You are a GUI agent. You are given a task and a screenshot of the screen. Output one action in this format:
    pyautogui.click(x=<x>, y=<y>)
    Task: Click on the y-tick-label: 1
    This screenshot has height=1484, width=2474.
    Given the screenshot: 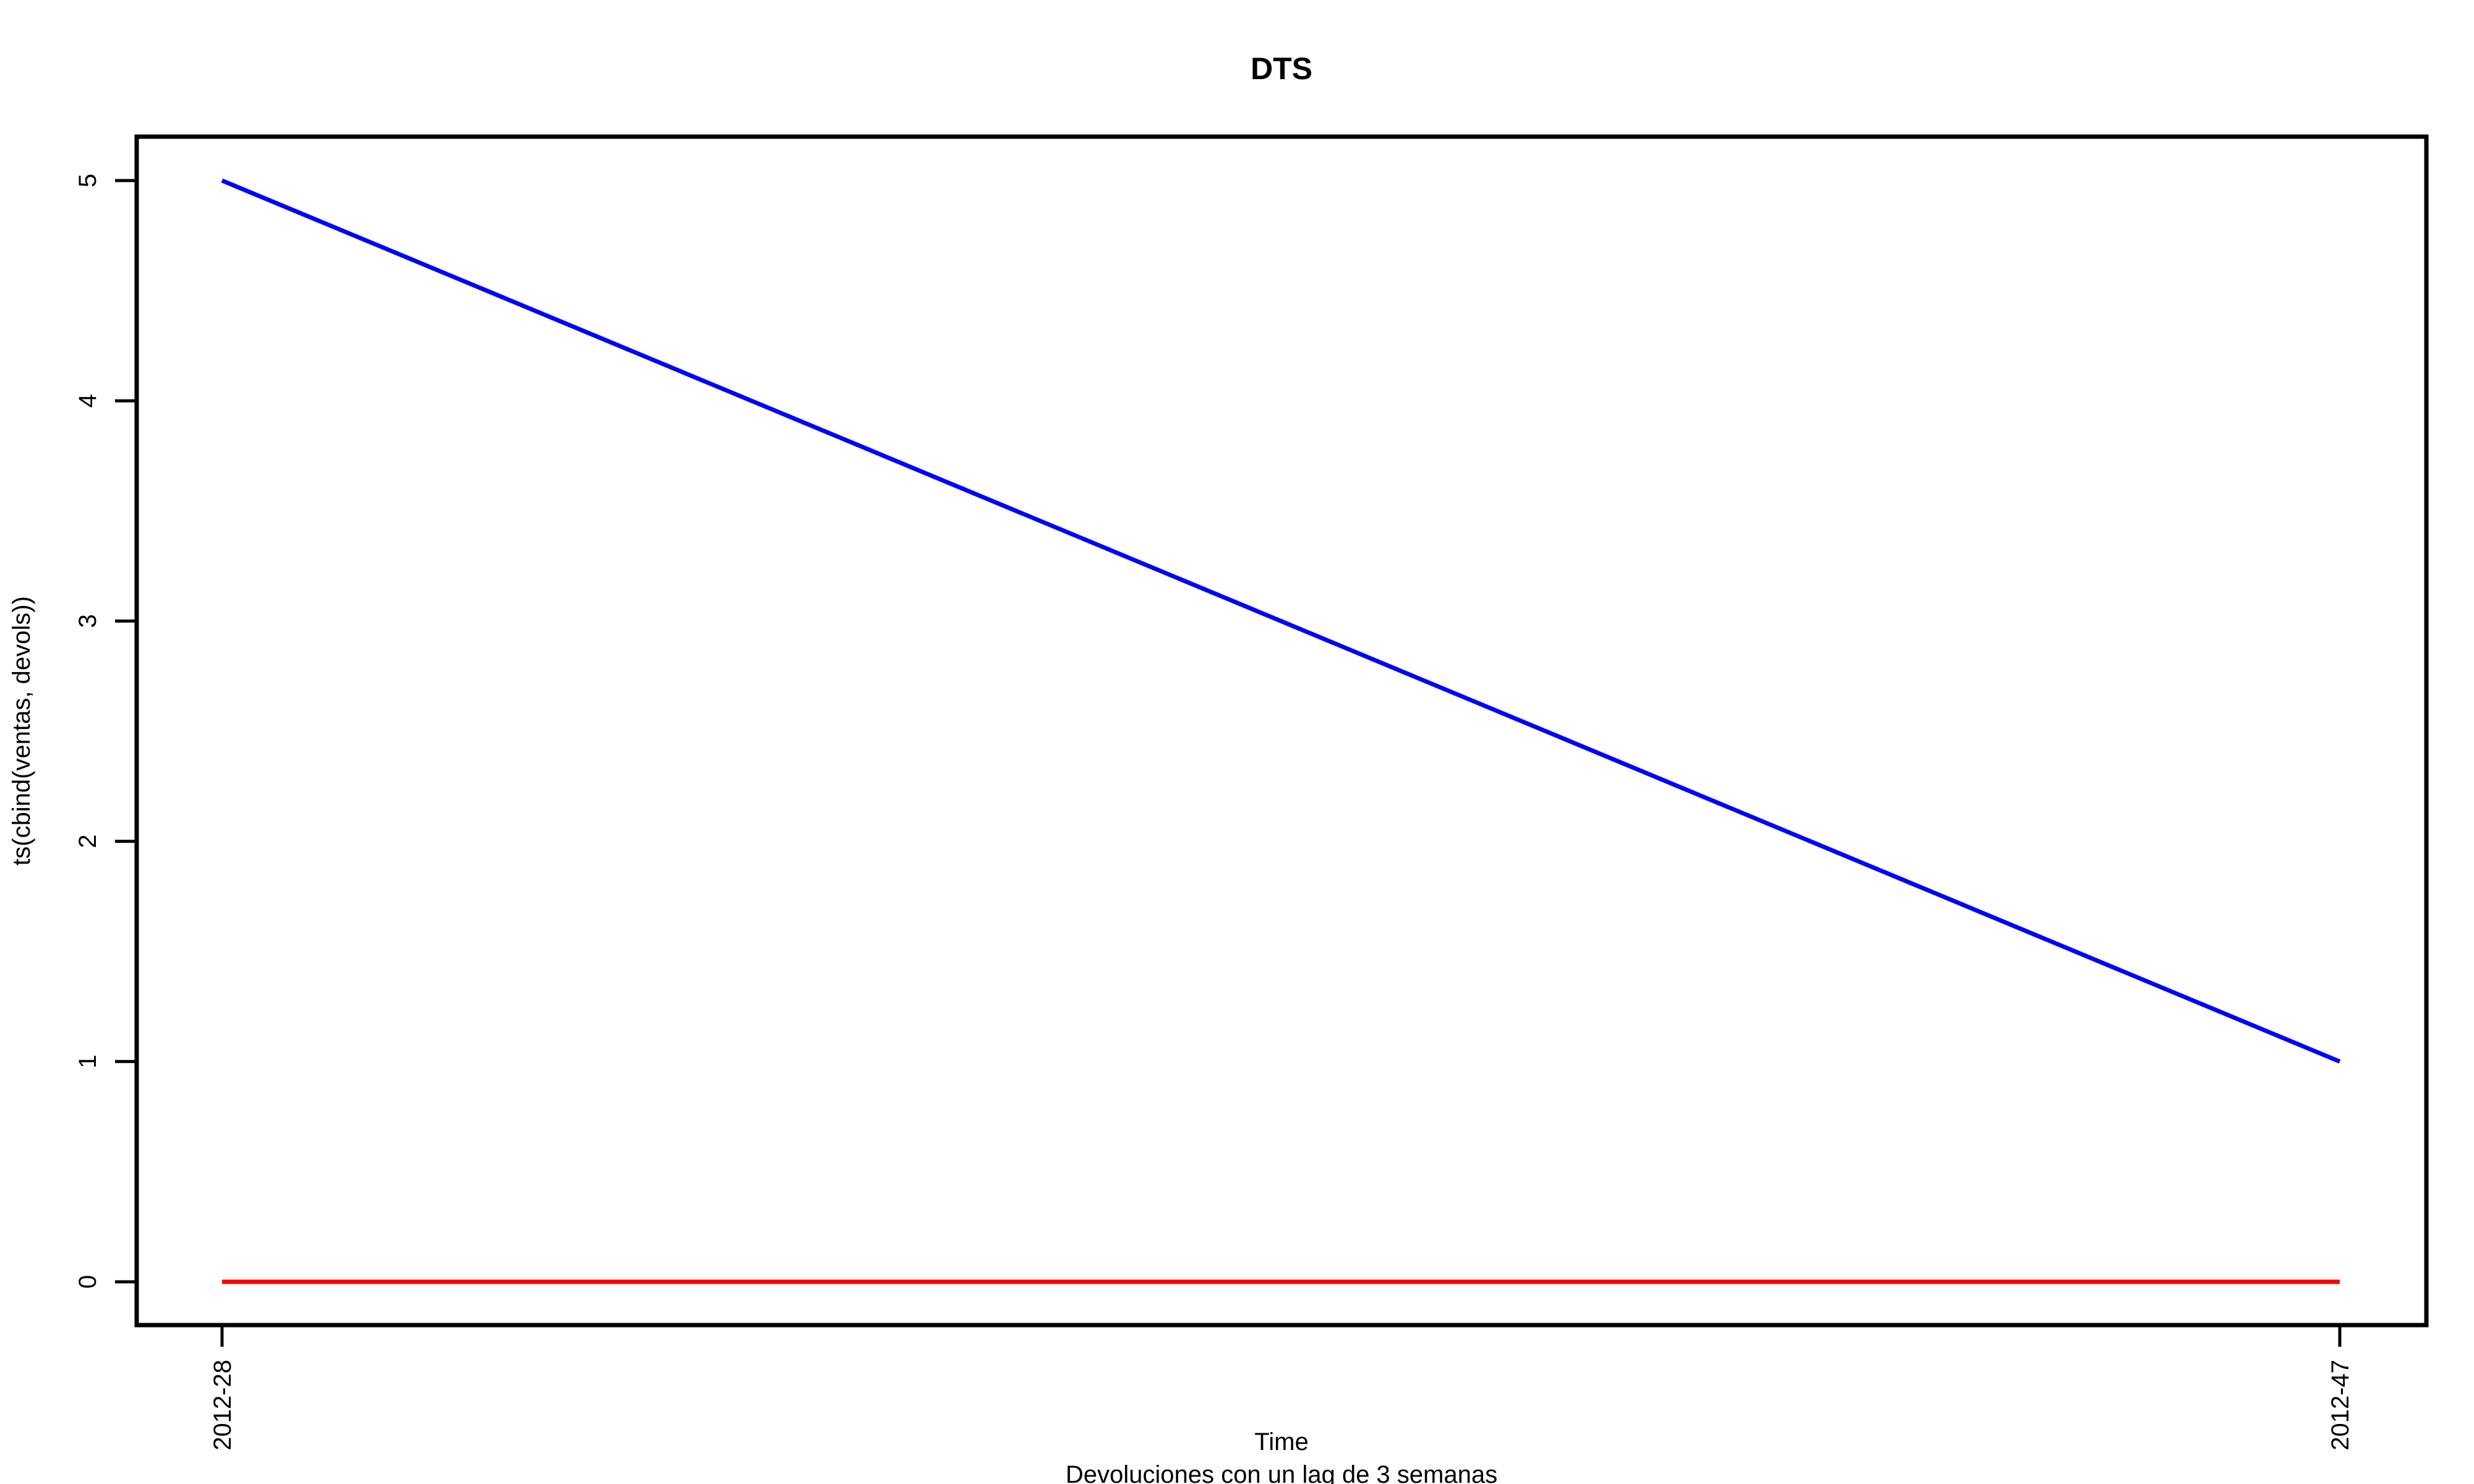 What is the action you would take?
    pyautogui.click(x=88, y=1061)
    